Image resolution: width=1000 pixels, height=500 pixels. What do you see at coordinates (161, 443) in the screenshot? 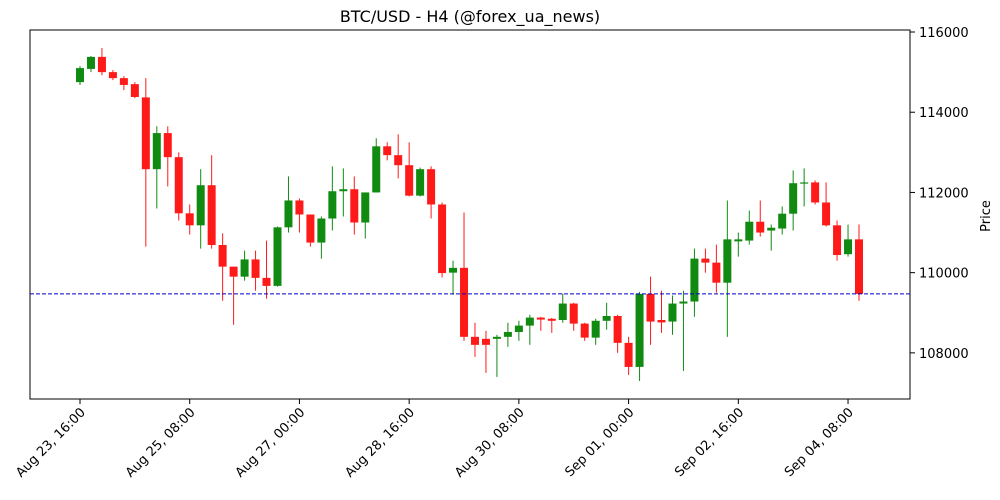
I see `x-tick-label: Aug 25, 08:00` at bounding box center [161, 443].